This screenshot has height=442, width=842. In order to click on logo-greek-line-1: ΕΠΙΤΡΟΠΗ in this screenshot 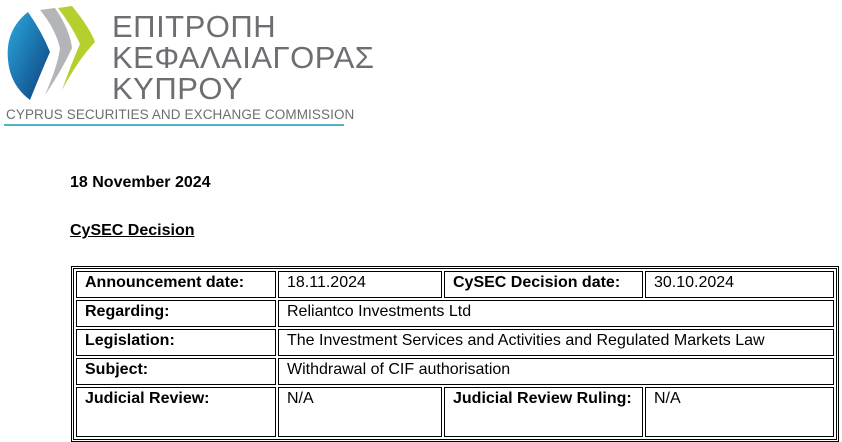, I will do `click(194, 26)`.